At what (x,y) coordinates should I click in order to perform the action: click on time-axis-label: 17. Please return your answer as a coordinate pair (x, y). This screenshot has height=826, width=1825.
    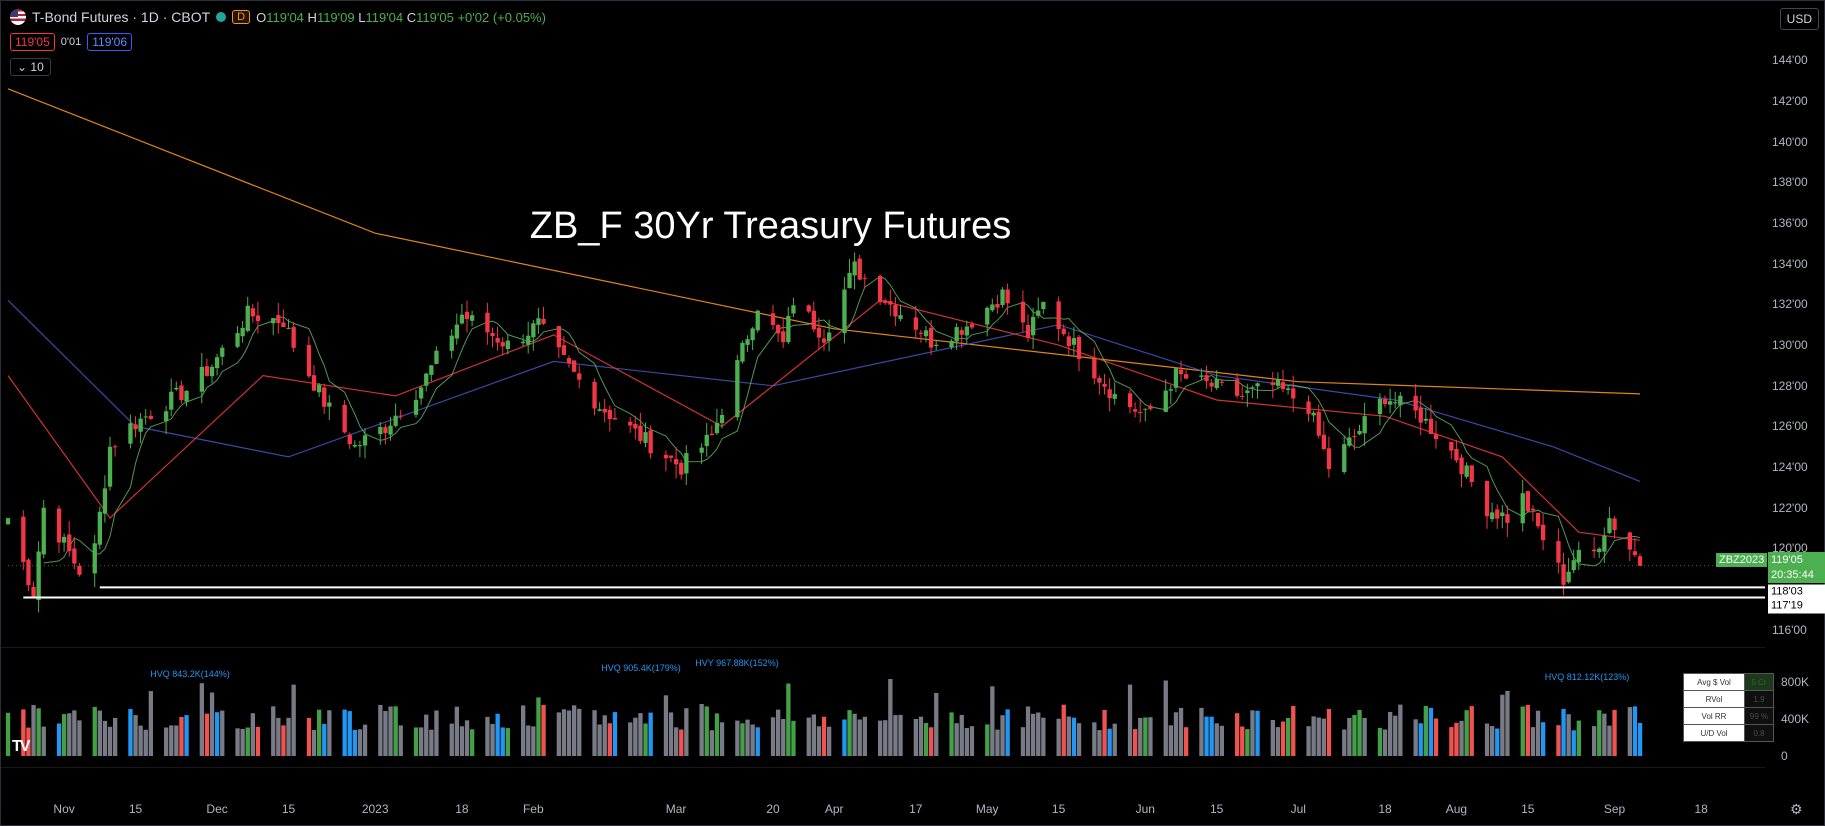
    Looking at the image, I should click on (916, 809).